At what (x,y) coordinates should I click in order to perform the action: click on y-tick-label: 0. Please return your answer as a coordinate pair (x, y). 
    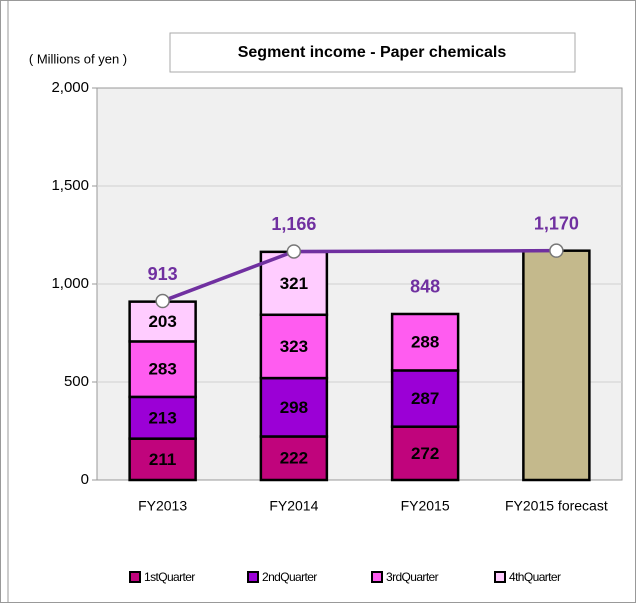
    Looking at the image, I should click on (85, 479).